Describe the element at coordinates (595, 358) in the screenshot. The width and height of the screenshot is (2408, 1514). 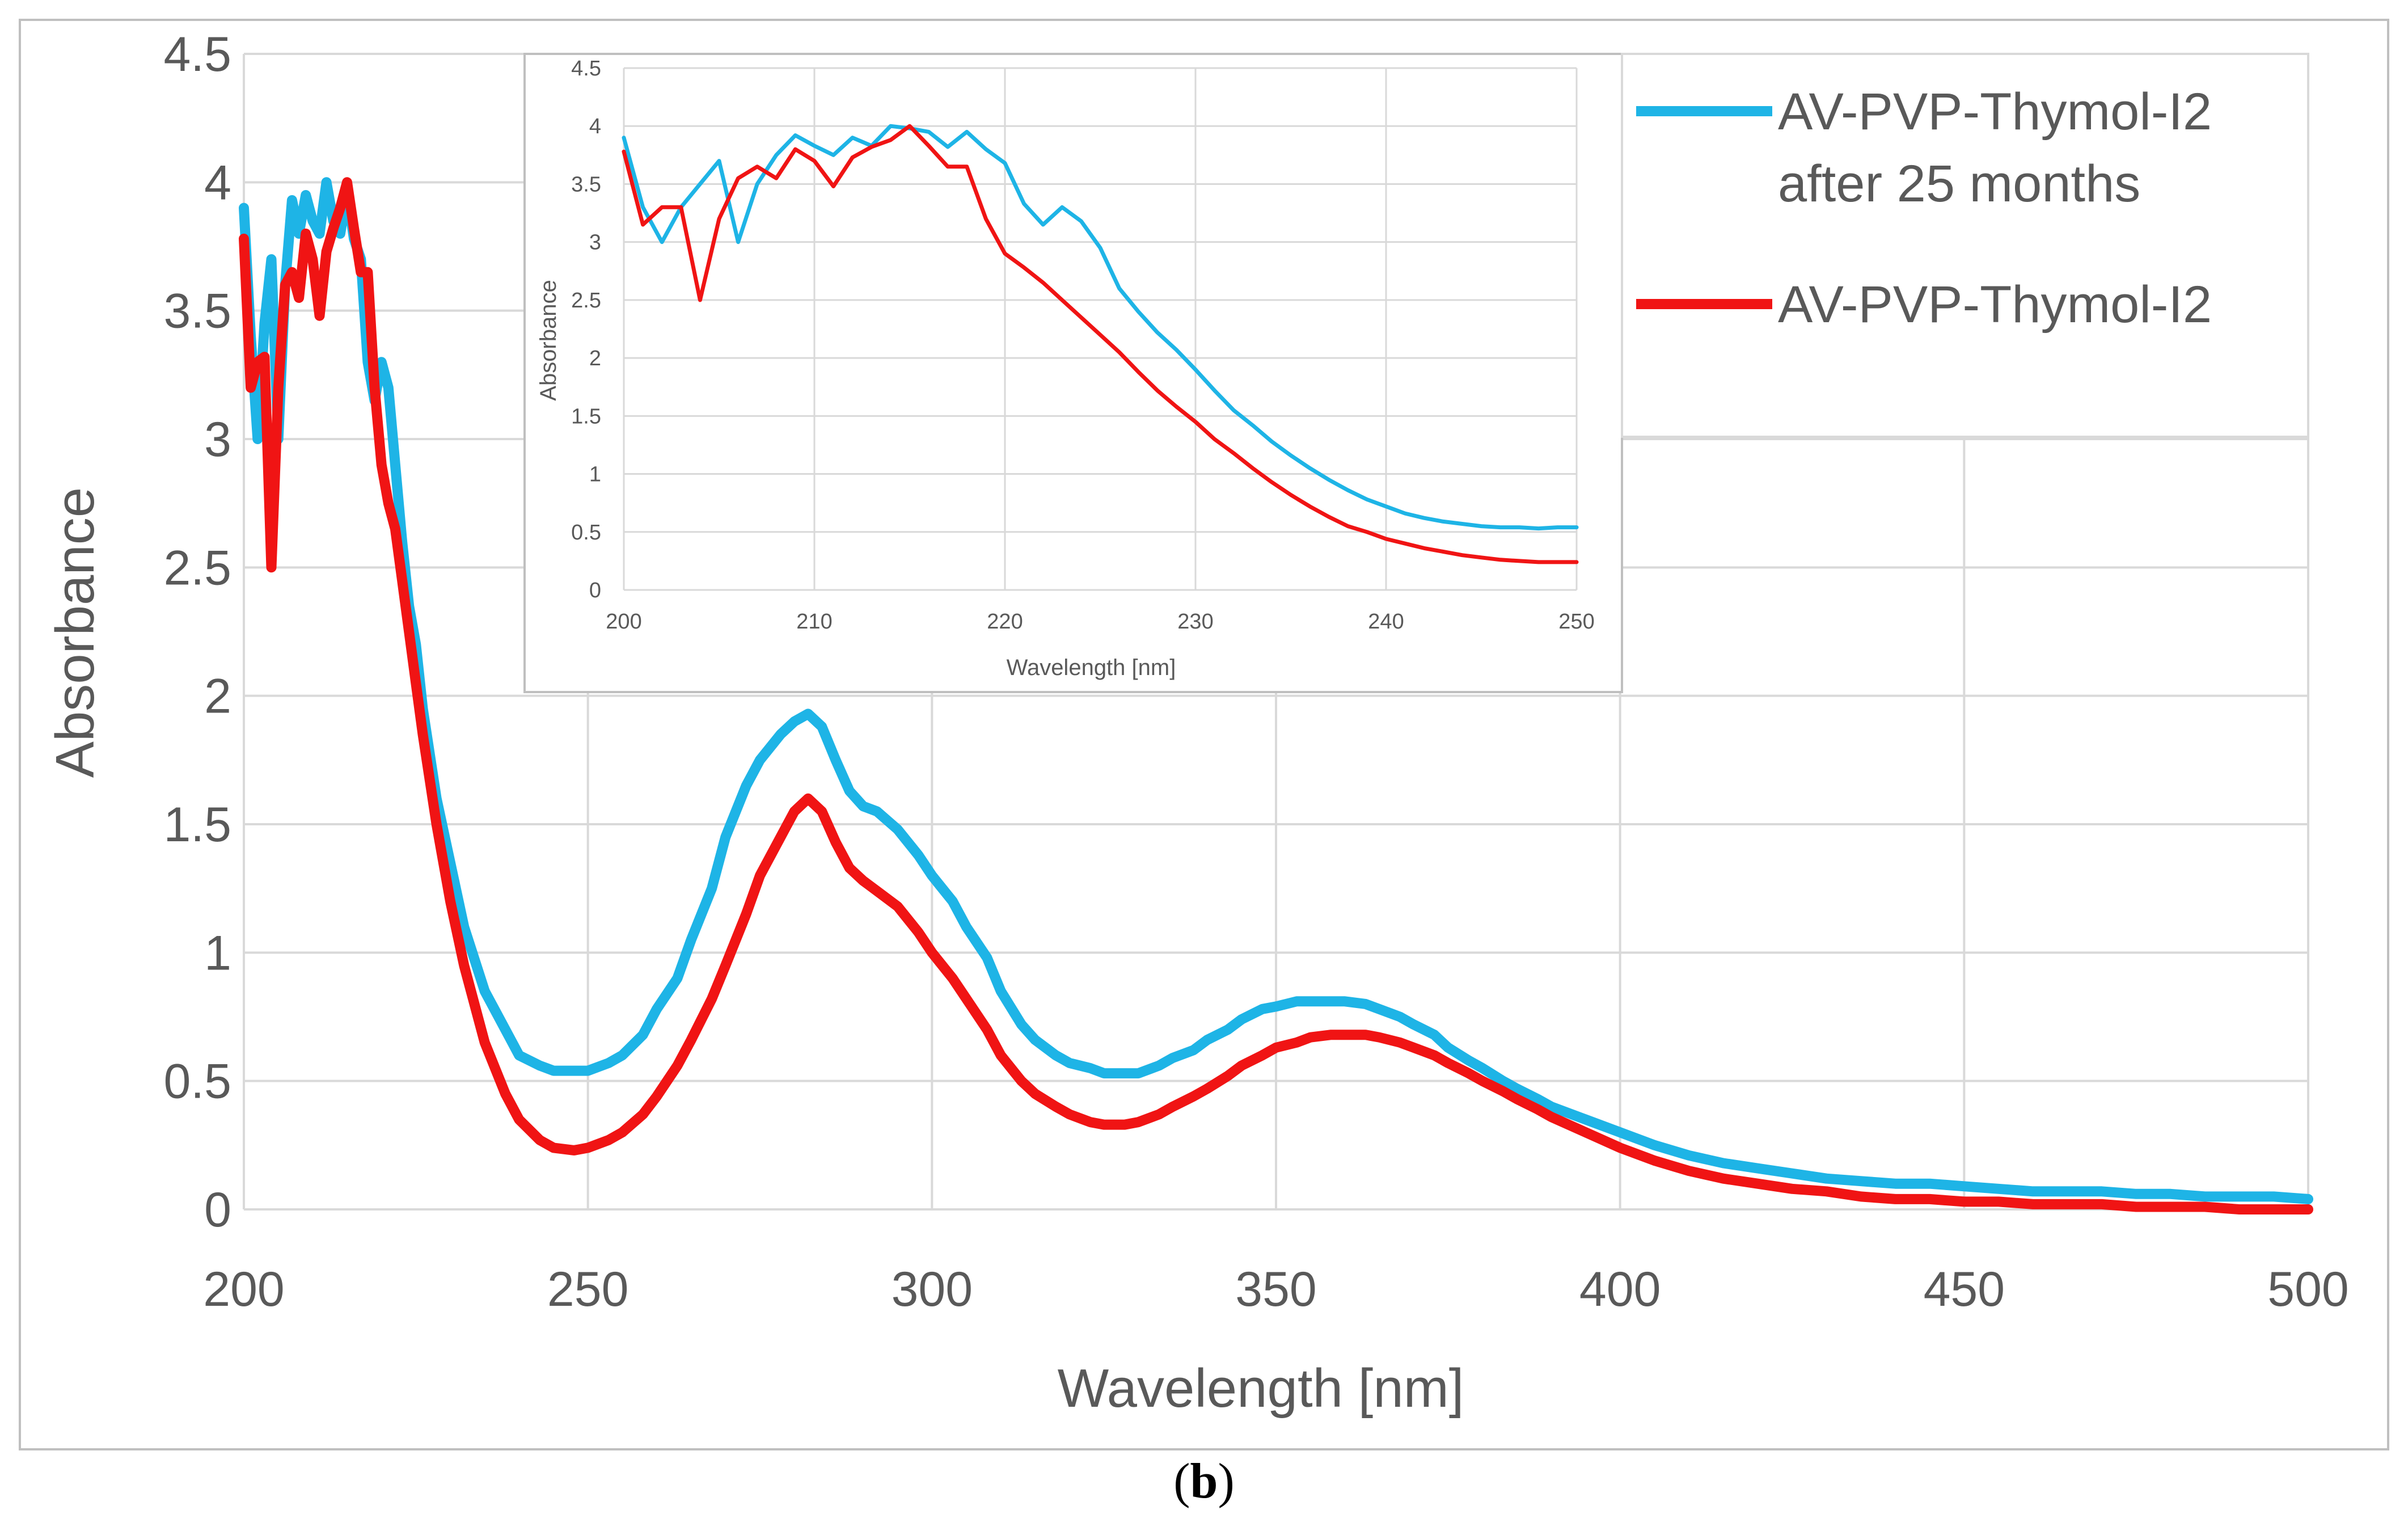
I see `inset-y-tick-label: 2` at that location.